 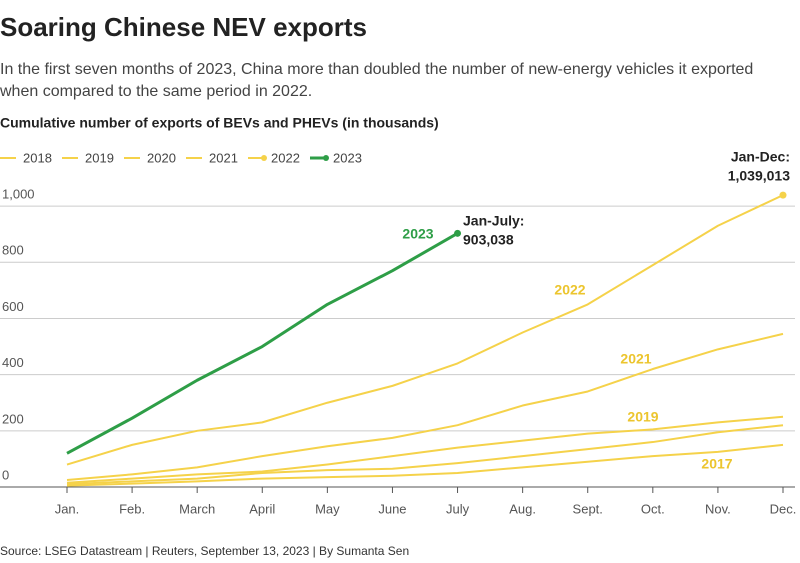 I want to click on annotation: 903,038, so click(x=488, y=240).